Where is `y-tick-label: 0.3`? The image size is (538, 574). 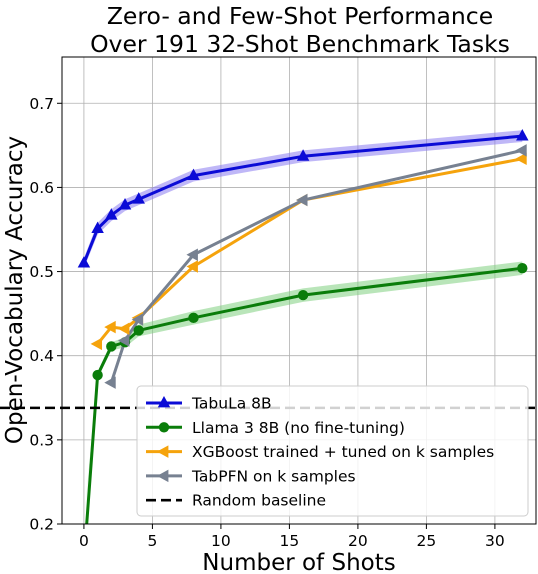 y-tick-label: 0.3 is located at coordinates (41, 440).